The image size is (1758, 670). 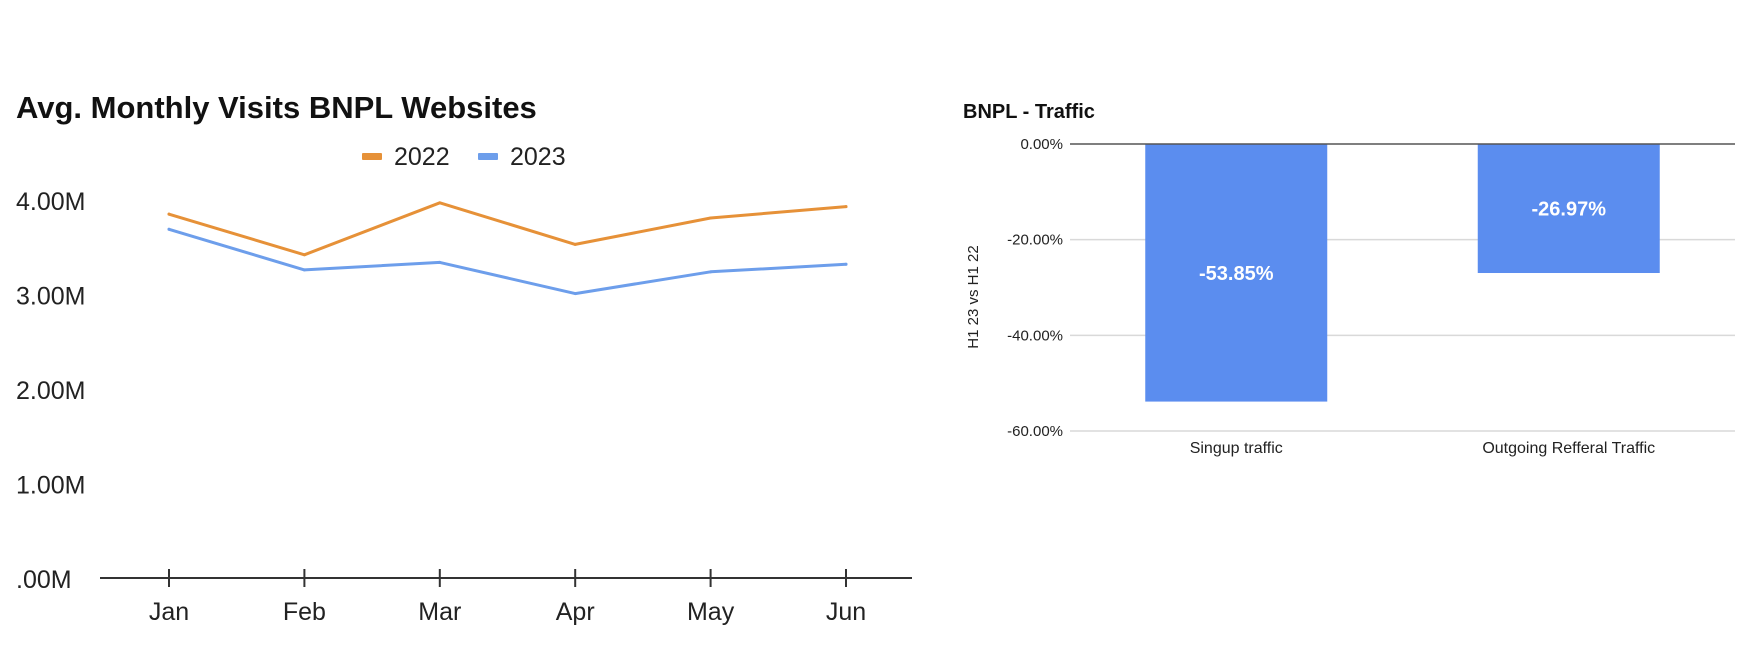 What do you see at coordinates (304, 255) in the screenshot?
I see `data-point-2022-feb` at bounding box center [304, 255].